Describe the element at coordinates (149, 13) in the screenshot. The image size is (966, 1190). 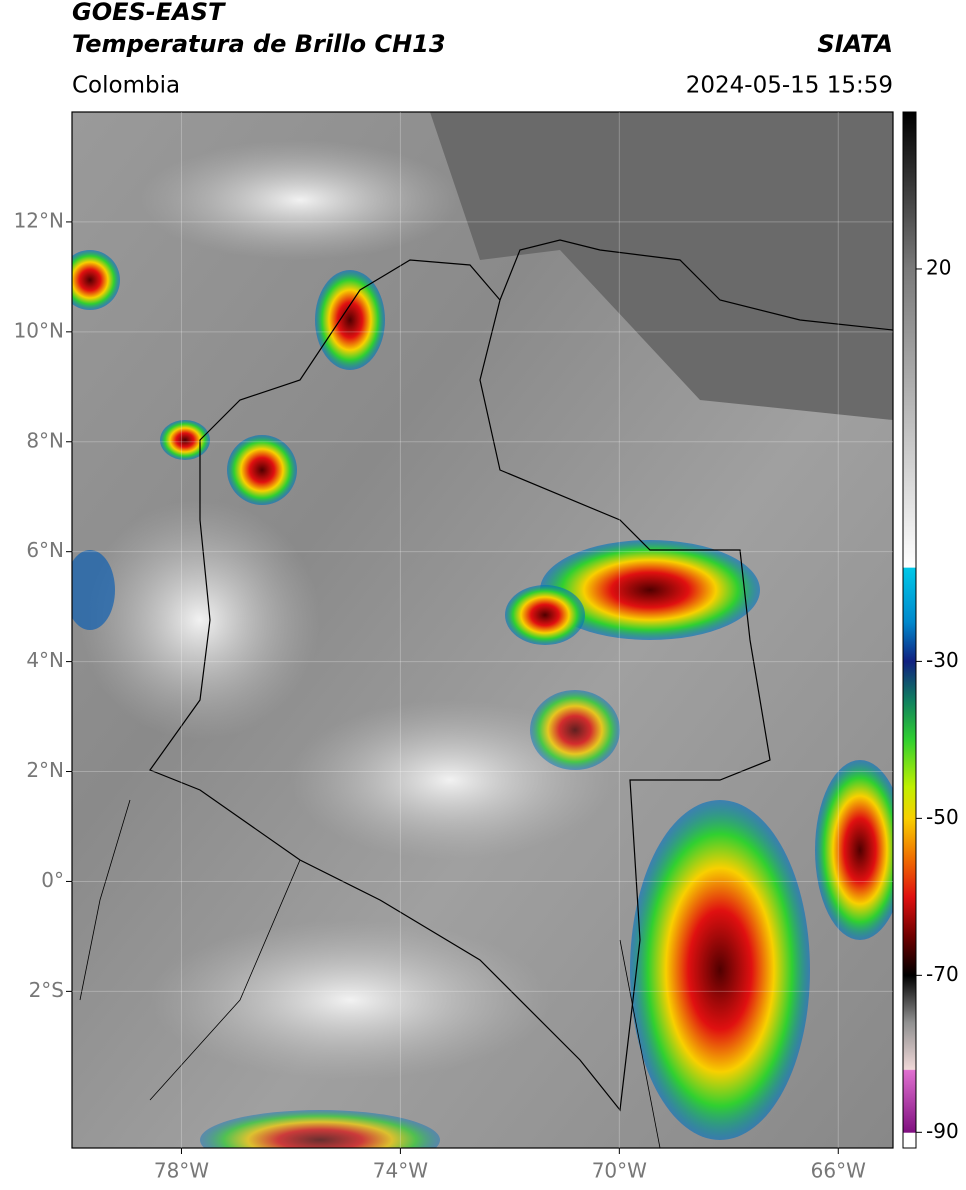
I see `satellite: GOES-EAST` at that location.